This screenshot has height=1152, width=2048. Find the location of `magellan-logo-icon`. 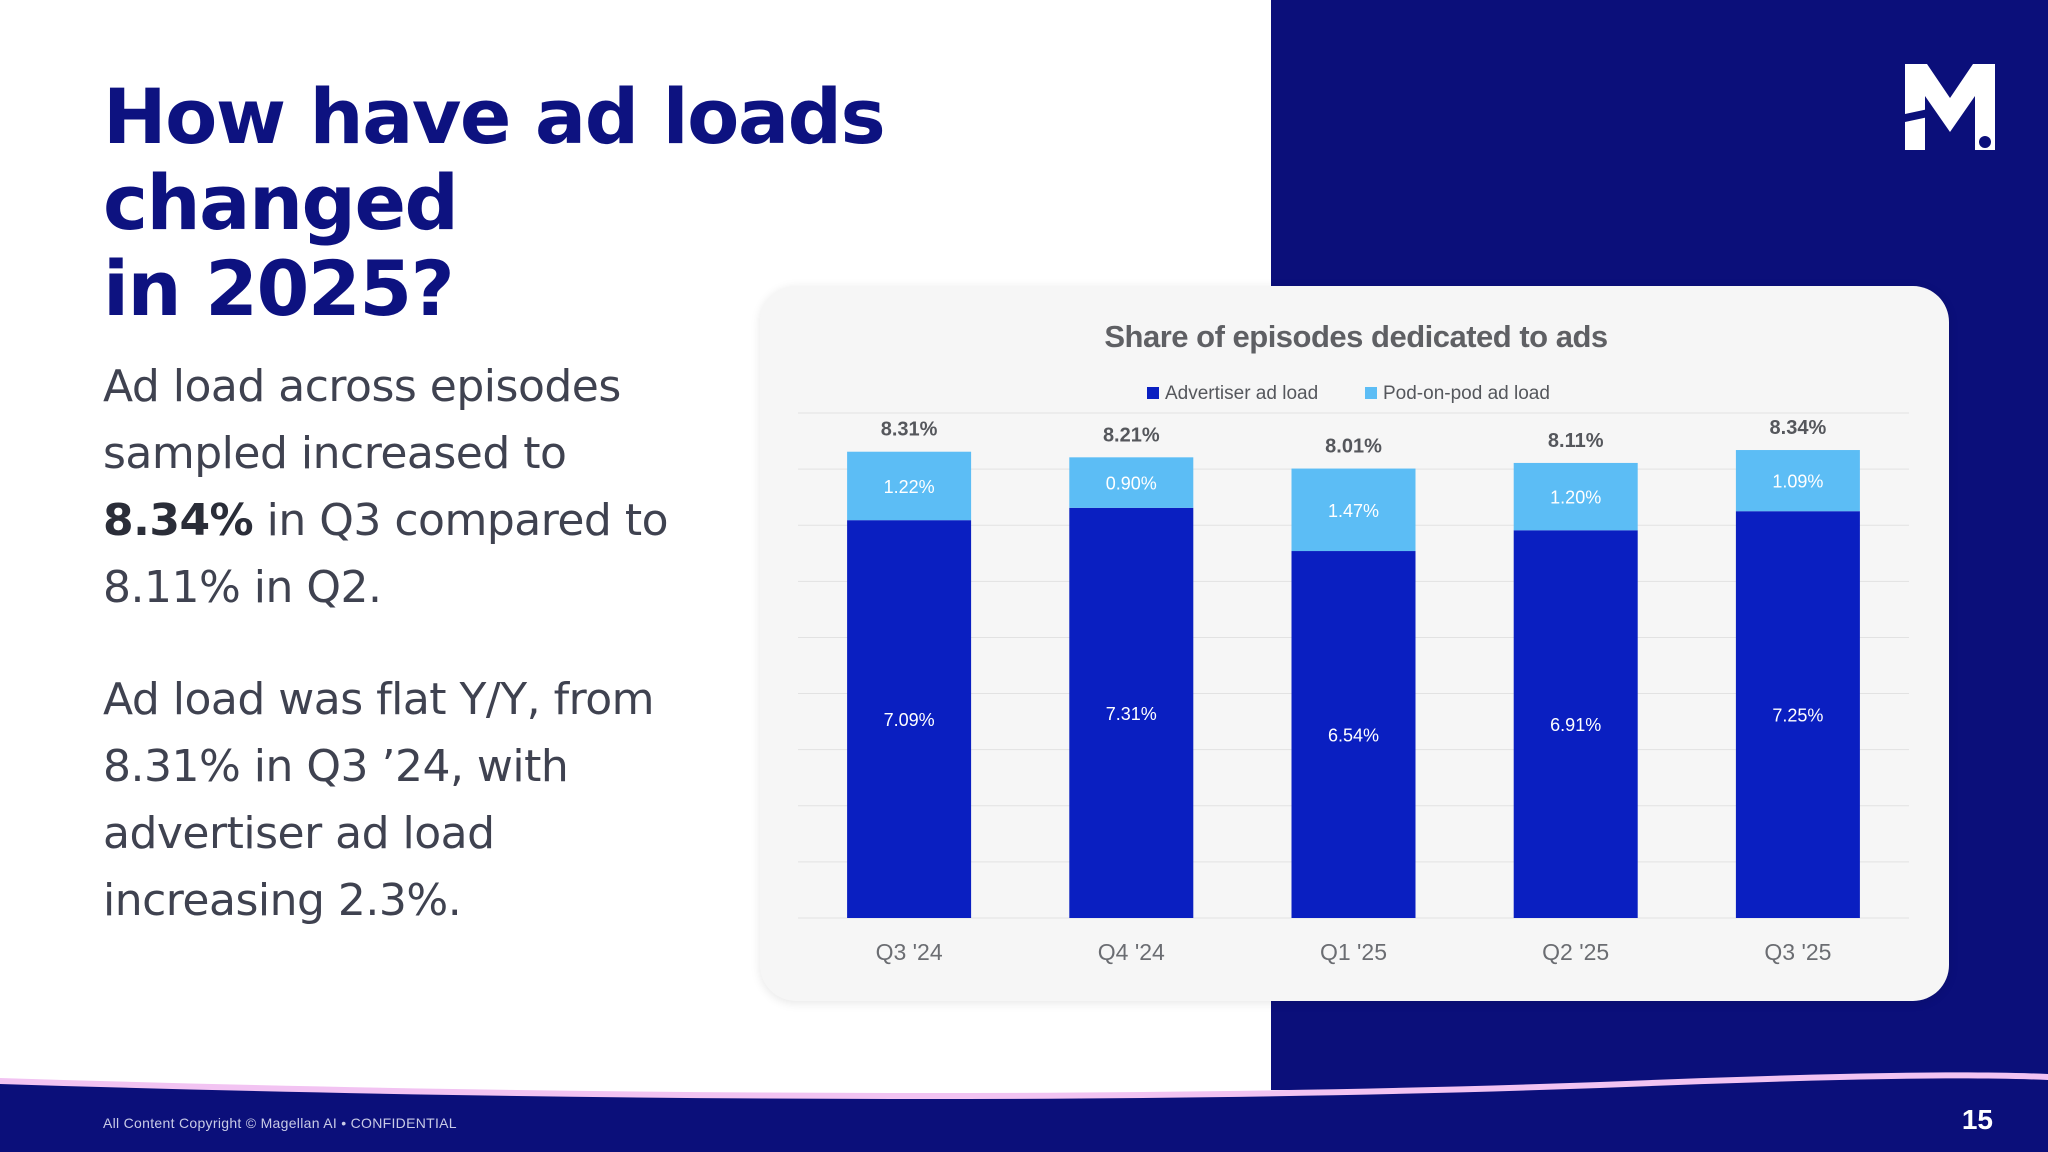

magellan-logo-icon is located at coordinates (1950, 107).